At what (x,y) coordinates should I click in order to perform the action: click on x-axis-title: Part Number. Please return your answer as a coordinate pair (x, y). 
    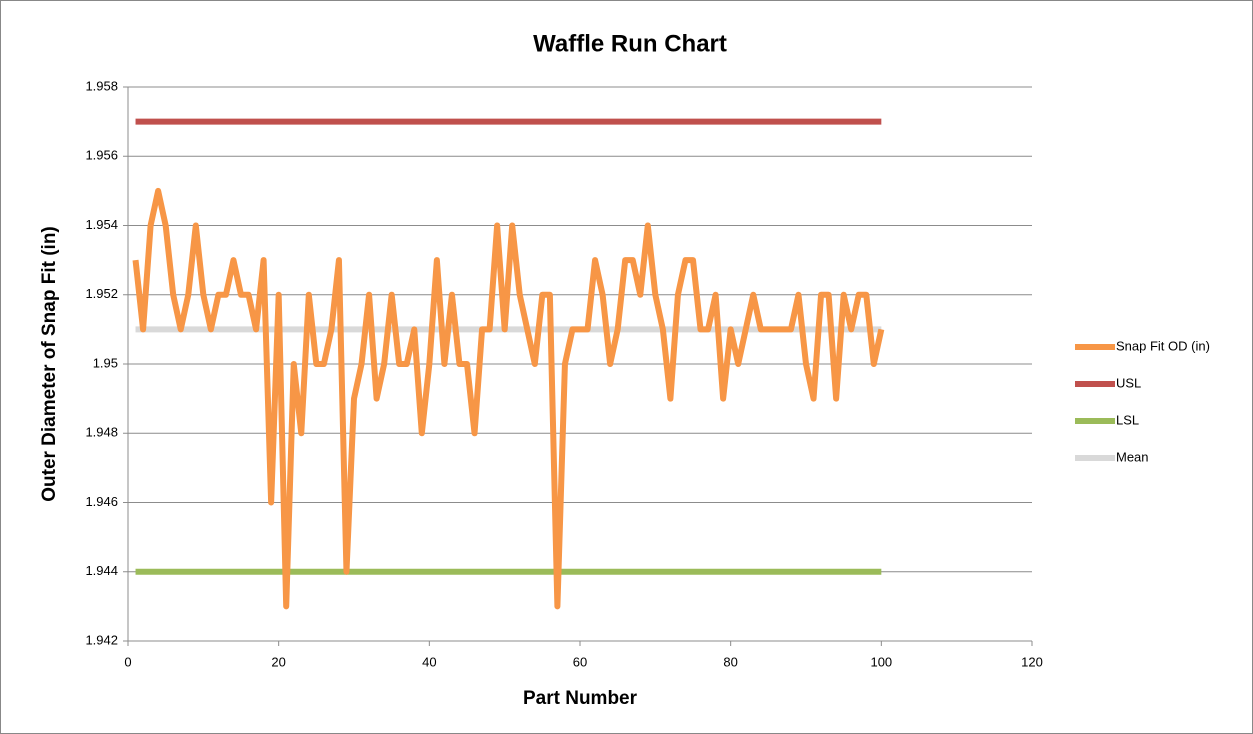
    Looking at the image, I should click on (580, 698).